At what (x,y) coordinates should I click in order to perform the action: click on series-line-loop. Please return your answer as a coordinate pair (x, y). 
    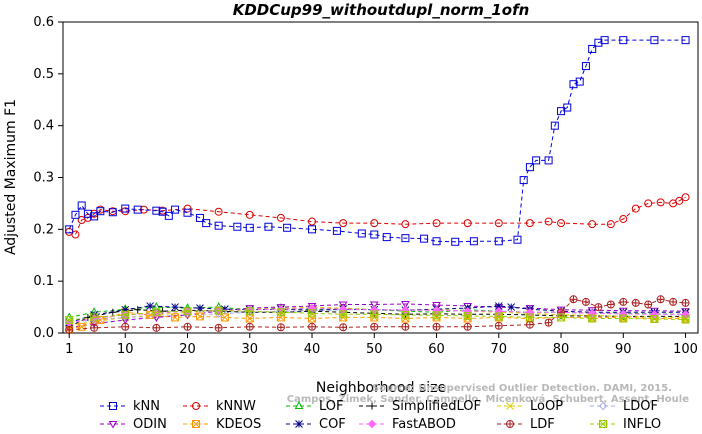
    Looking at the image, I should click on (377, 316).